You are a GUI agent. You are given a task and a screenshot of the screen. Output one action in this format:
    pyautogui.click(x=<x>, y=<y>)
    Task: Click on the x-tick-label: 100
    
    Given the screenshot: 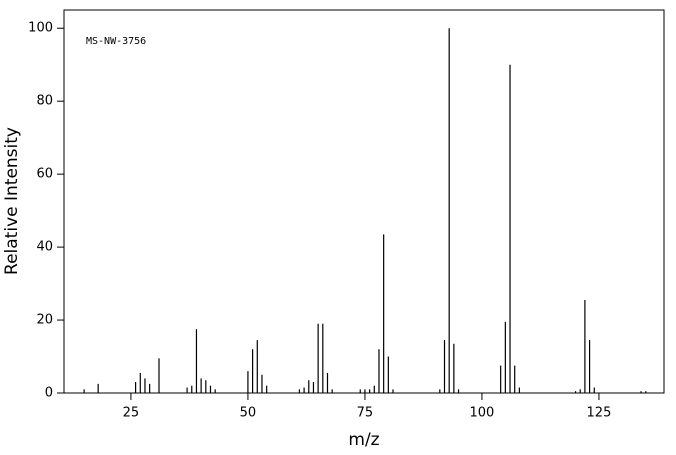 What is the action you would take?
    pyautogui.click(x=482, y=413)
    